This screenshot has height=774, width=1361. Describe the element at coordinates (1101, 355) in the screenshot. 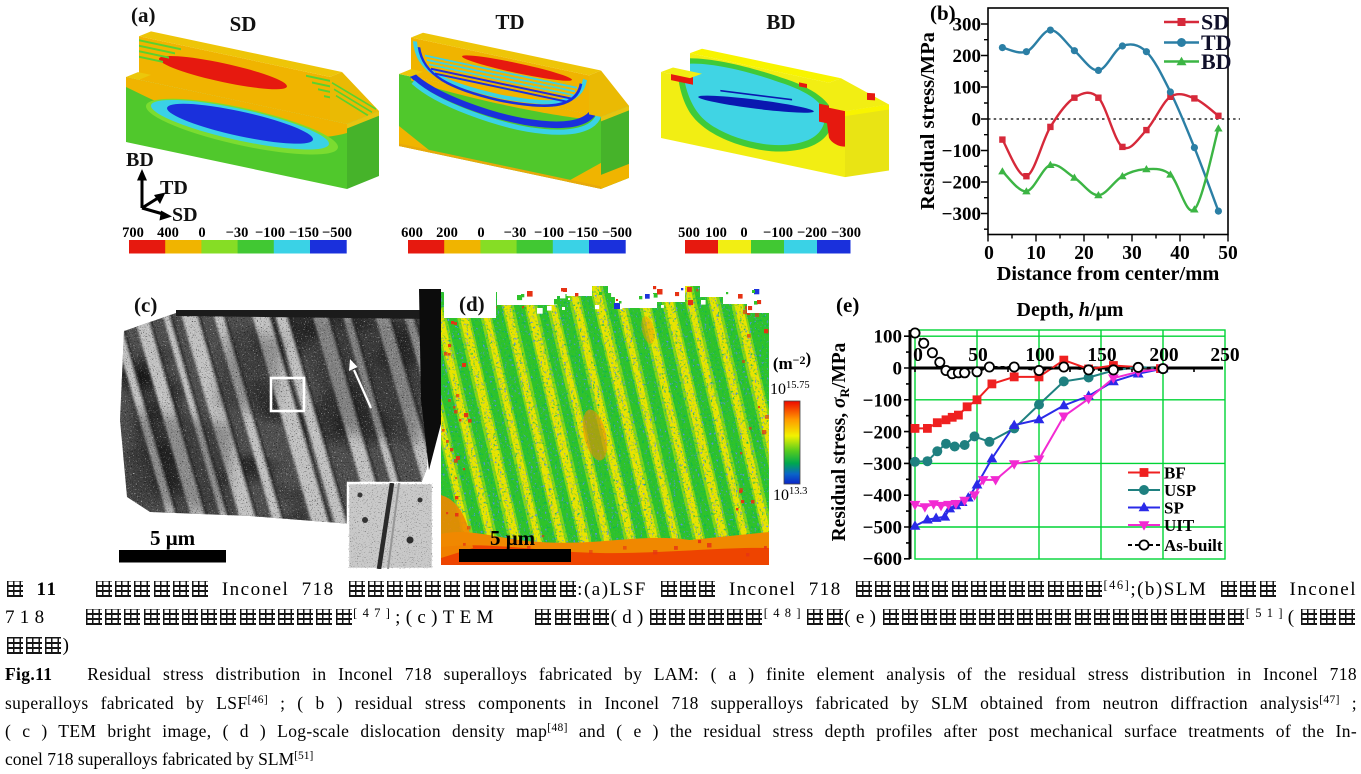

I see `svg-text: 150` at that location.